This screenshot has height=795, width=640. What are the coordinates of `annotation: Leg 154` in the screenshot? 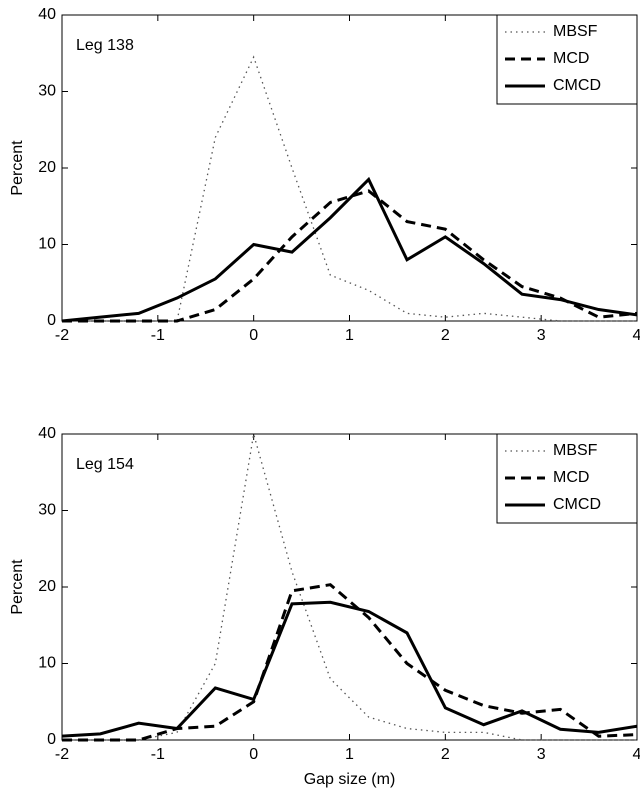 It's located at (105, 464).